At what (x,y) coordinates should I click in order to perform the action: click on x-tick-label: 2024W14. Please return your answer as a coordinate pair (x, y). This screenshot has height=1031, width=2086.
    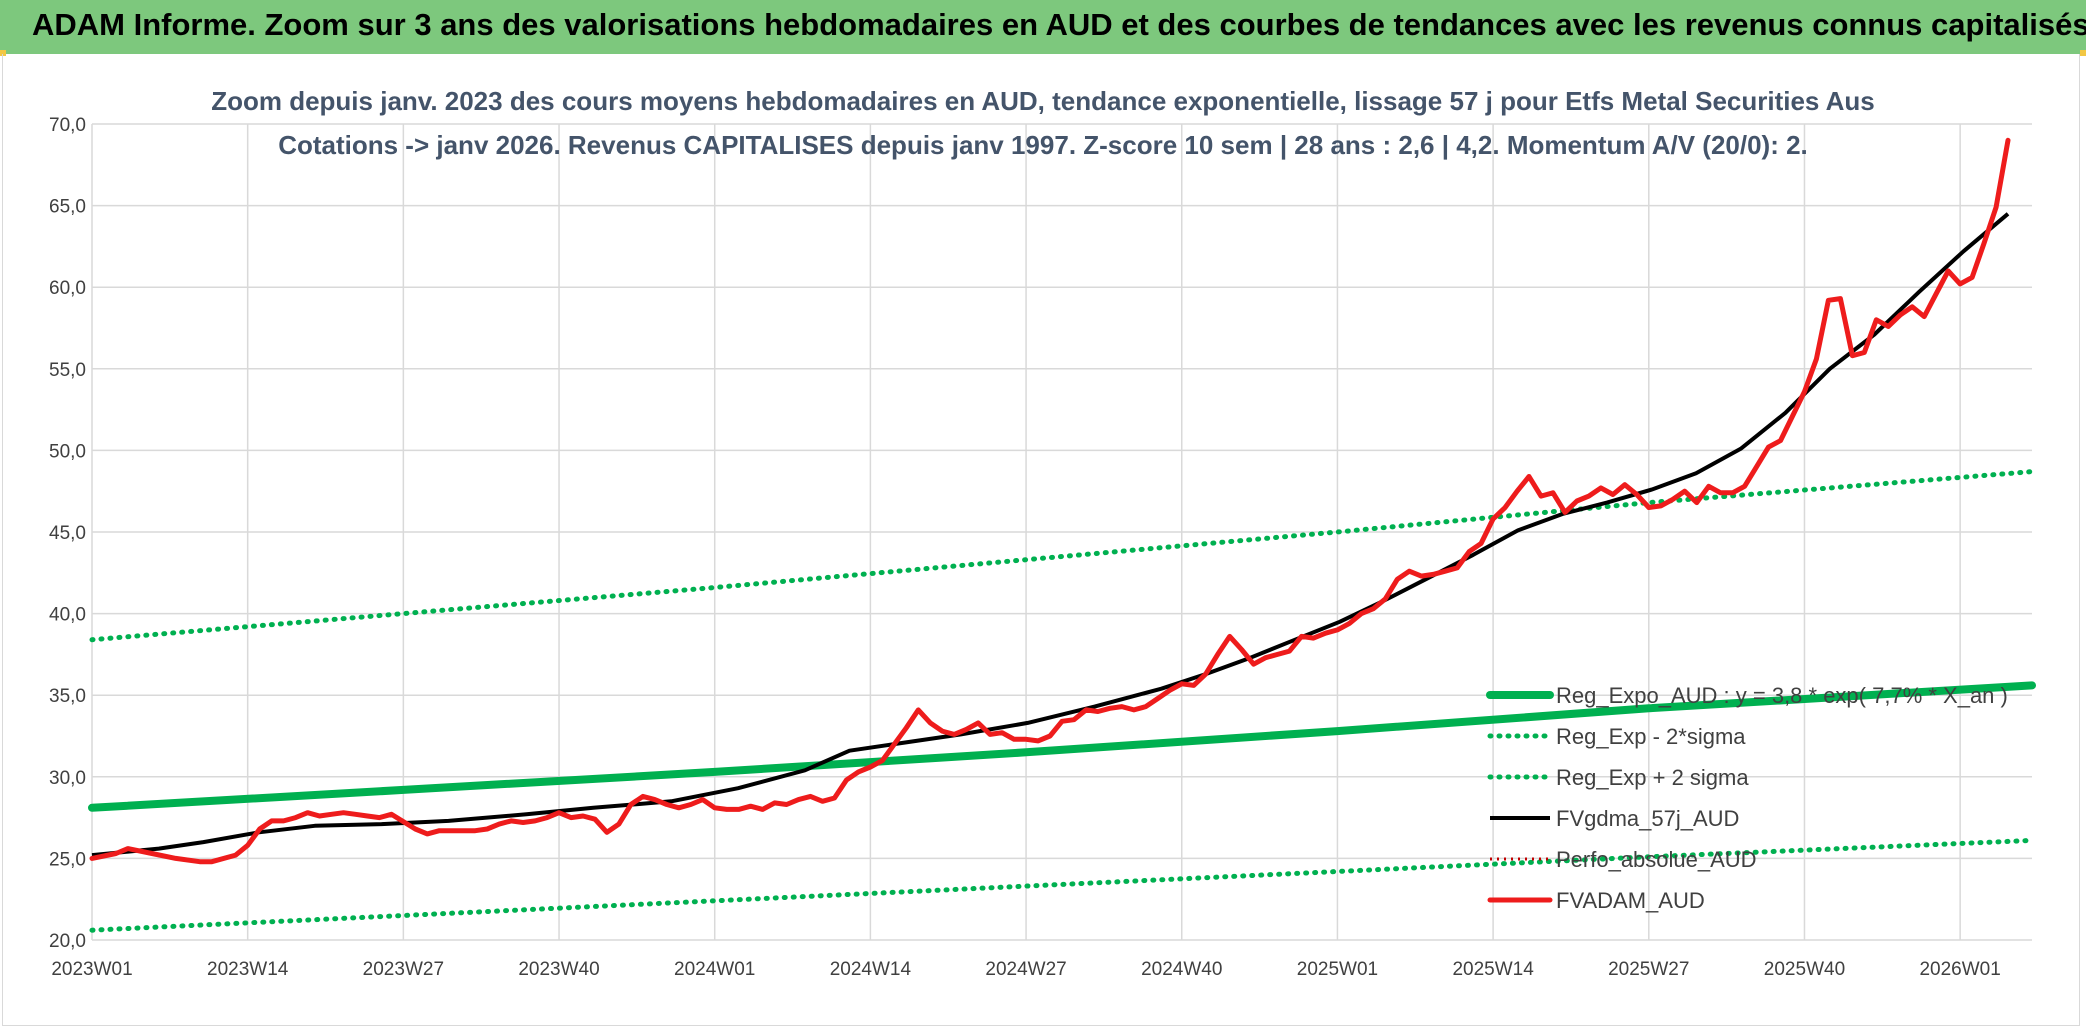
    Looking at the image, I should click on (871, 969).